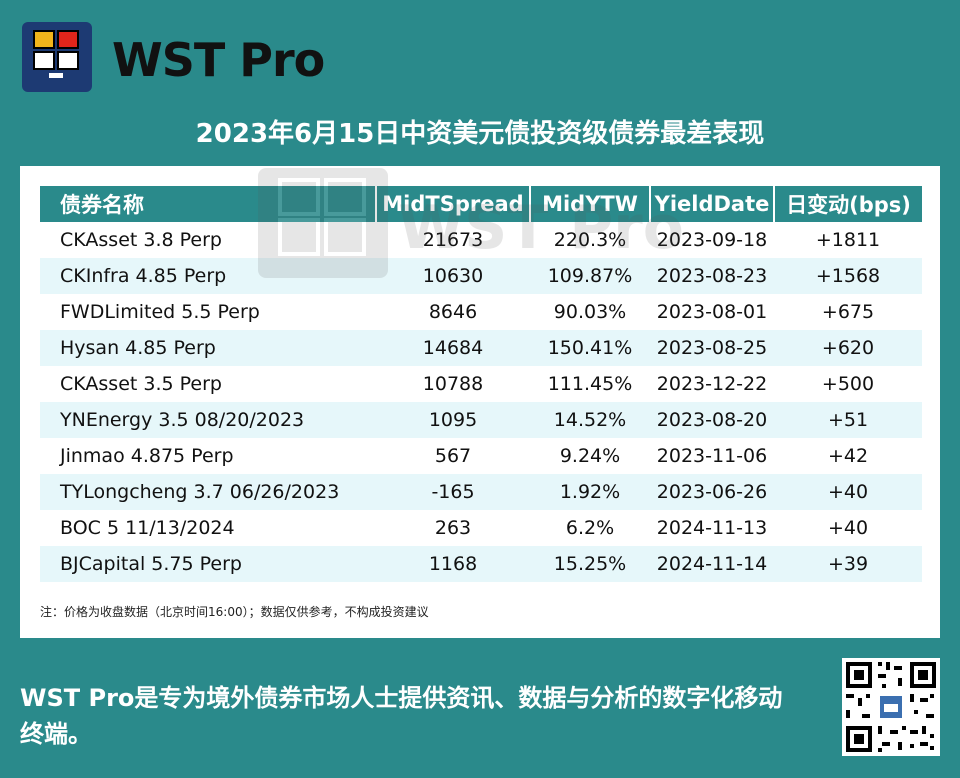 The width and height of the screenshot is (960, 778). I want to click on cell-yielddate: 2023-09-18, so click(712, 240).